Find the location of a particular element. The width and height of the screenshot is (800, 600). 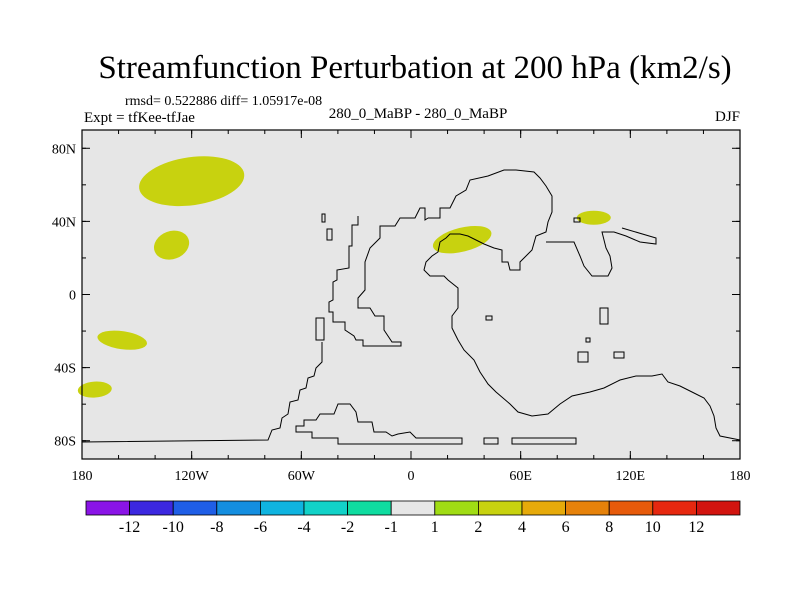

shade-south-pacific-high is located at coordinates (122, 340).